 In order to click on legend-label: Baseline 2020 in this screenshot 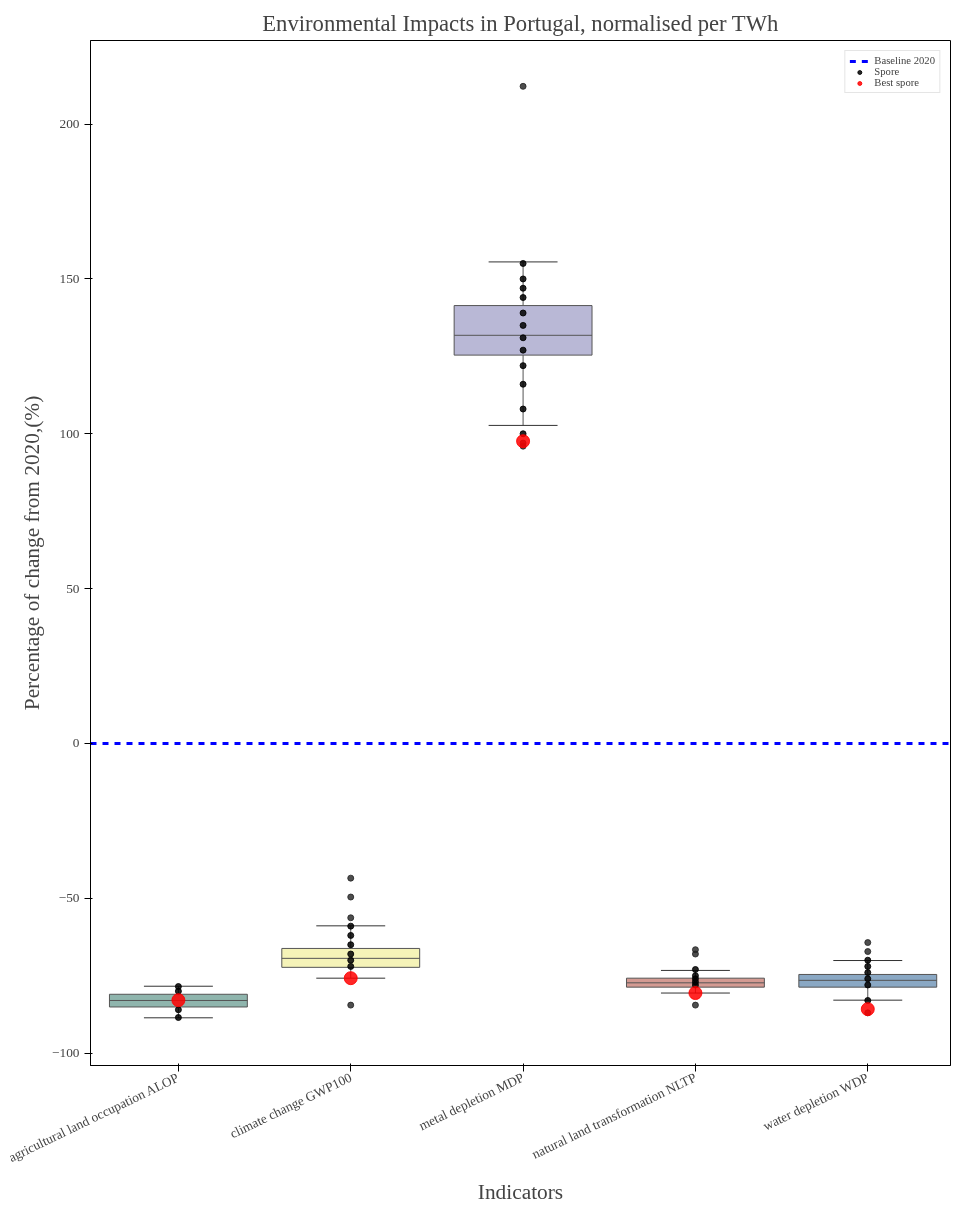, I will do `click(904, 60)`.